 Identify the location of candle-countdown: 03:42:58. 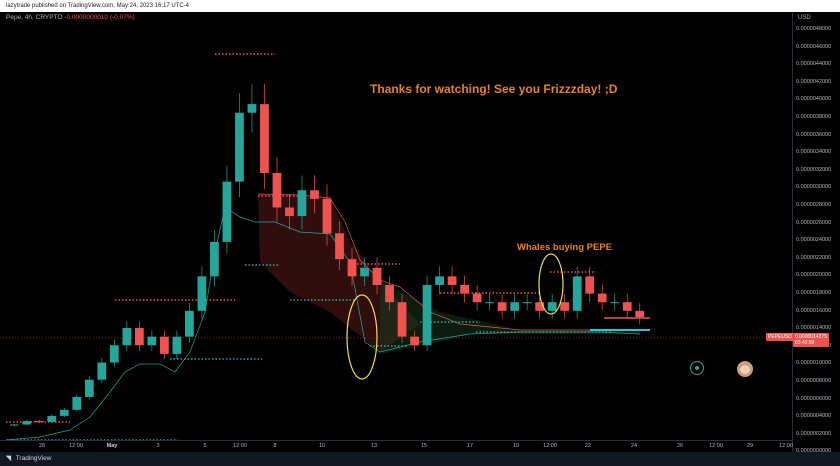
(805, 343).